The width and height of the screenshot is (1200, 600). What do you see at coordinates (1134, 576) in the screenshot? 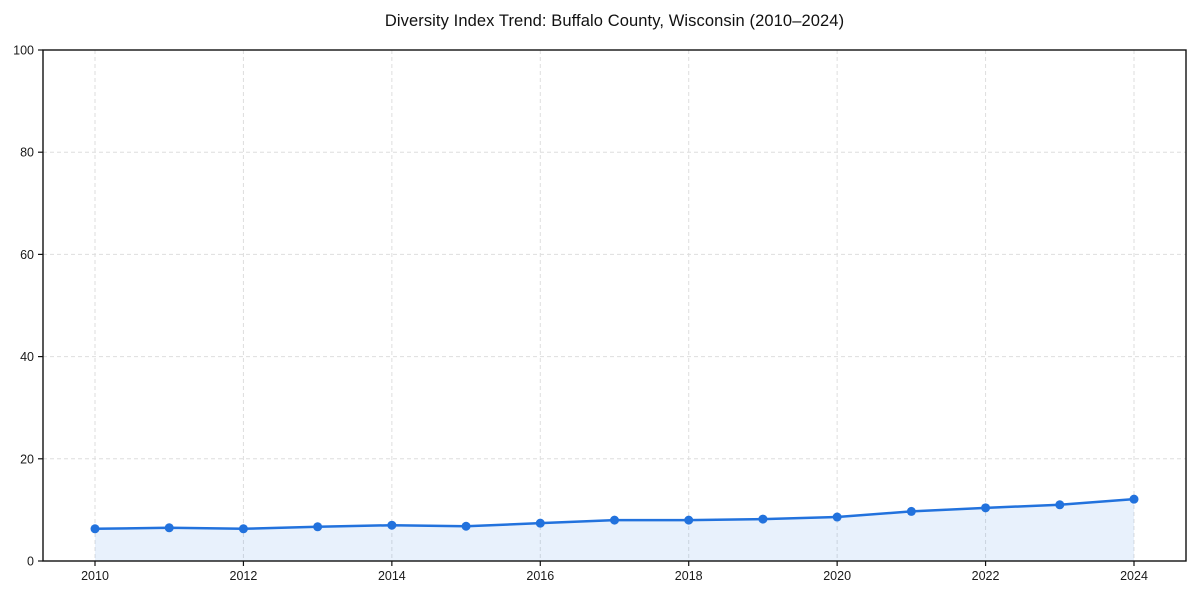
I see `x-tick-label: 2024` at bounding box center [1134, 576].